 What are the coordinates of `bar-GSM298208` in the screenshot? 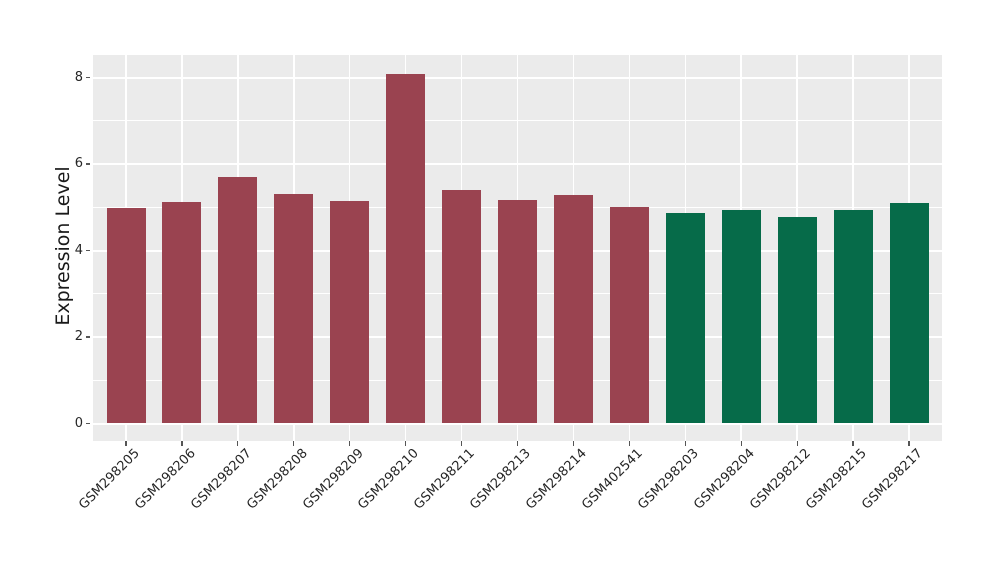 It's located at (294, 309).